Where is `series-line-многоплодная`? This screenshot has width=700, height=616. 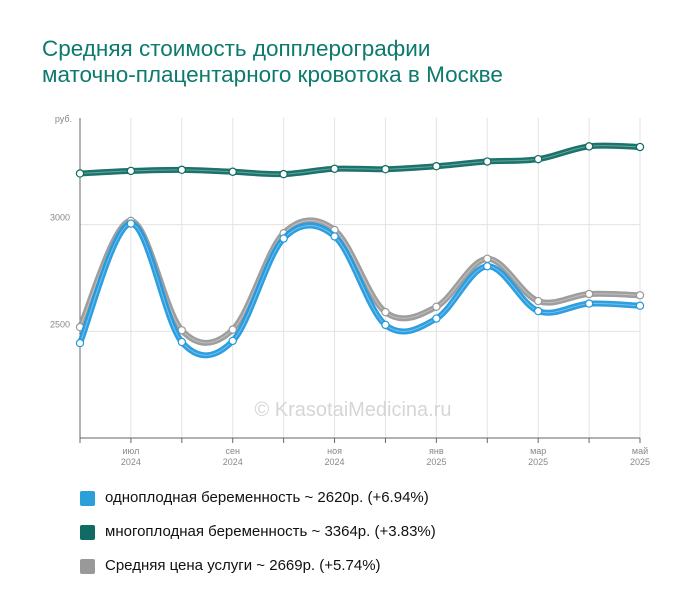 series-line-многоплодная is located at coordinates (360, 160).